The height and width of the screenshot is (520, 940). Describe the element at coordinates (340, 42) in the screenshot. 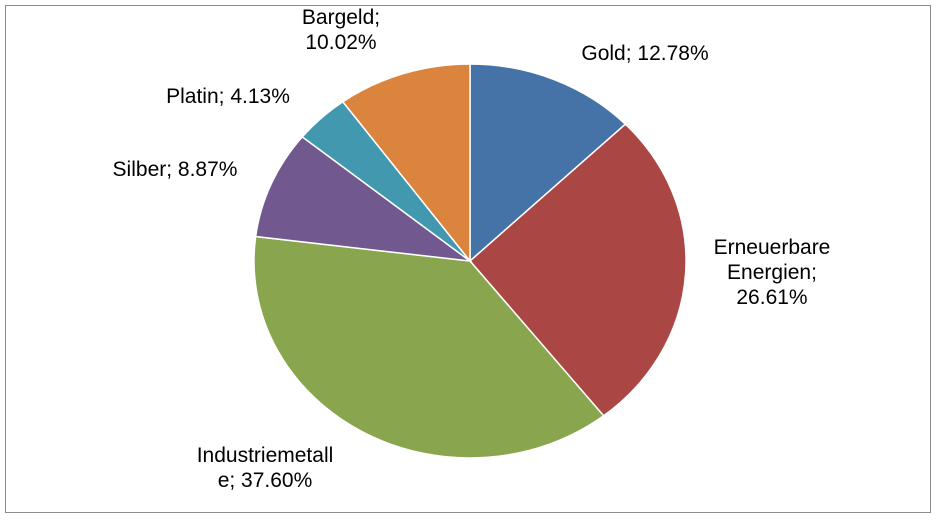

I see `data-label-line: 10.02%` at that location.